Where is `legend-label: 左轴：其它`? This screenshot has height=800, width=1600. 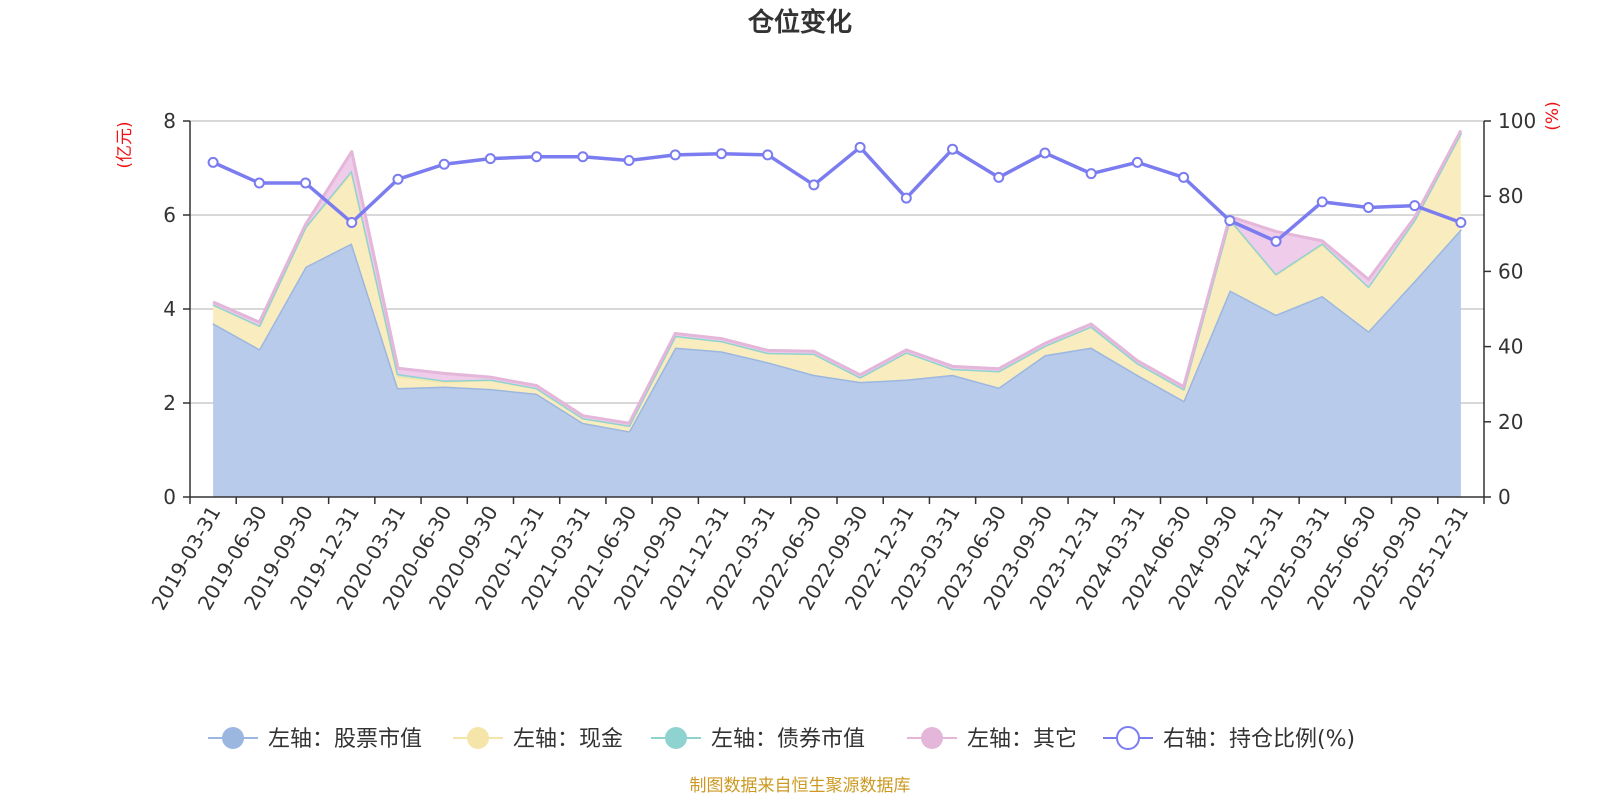 legend-label: 左轴：其它 is located at coordinates (1022, 739).